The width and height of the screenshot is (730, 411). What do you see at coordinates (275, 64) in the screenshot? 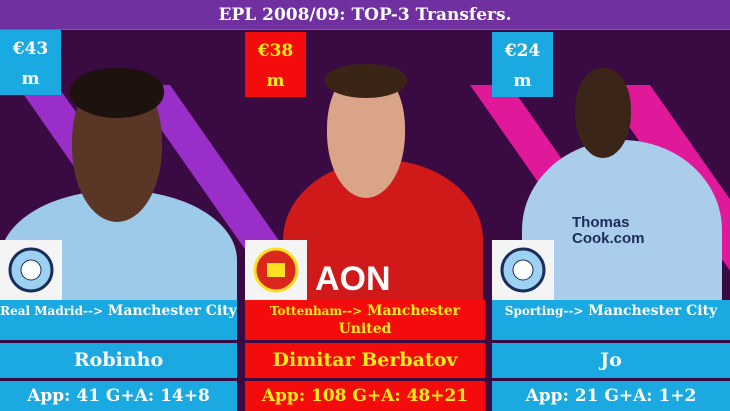
I see `transfer-fee-badge: €38 m` at bounding box center [275, 64].